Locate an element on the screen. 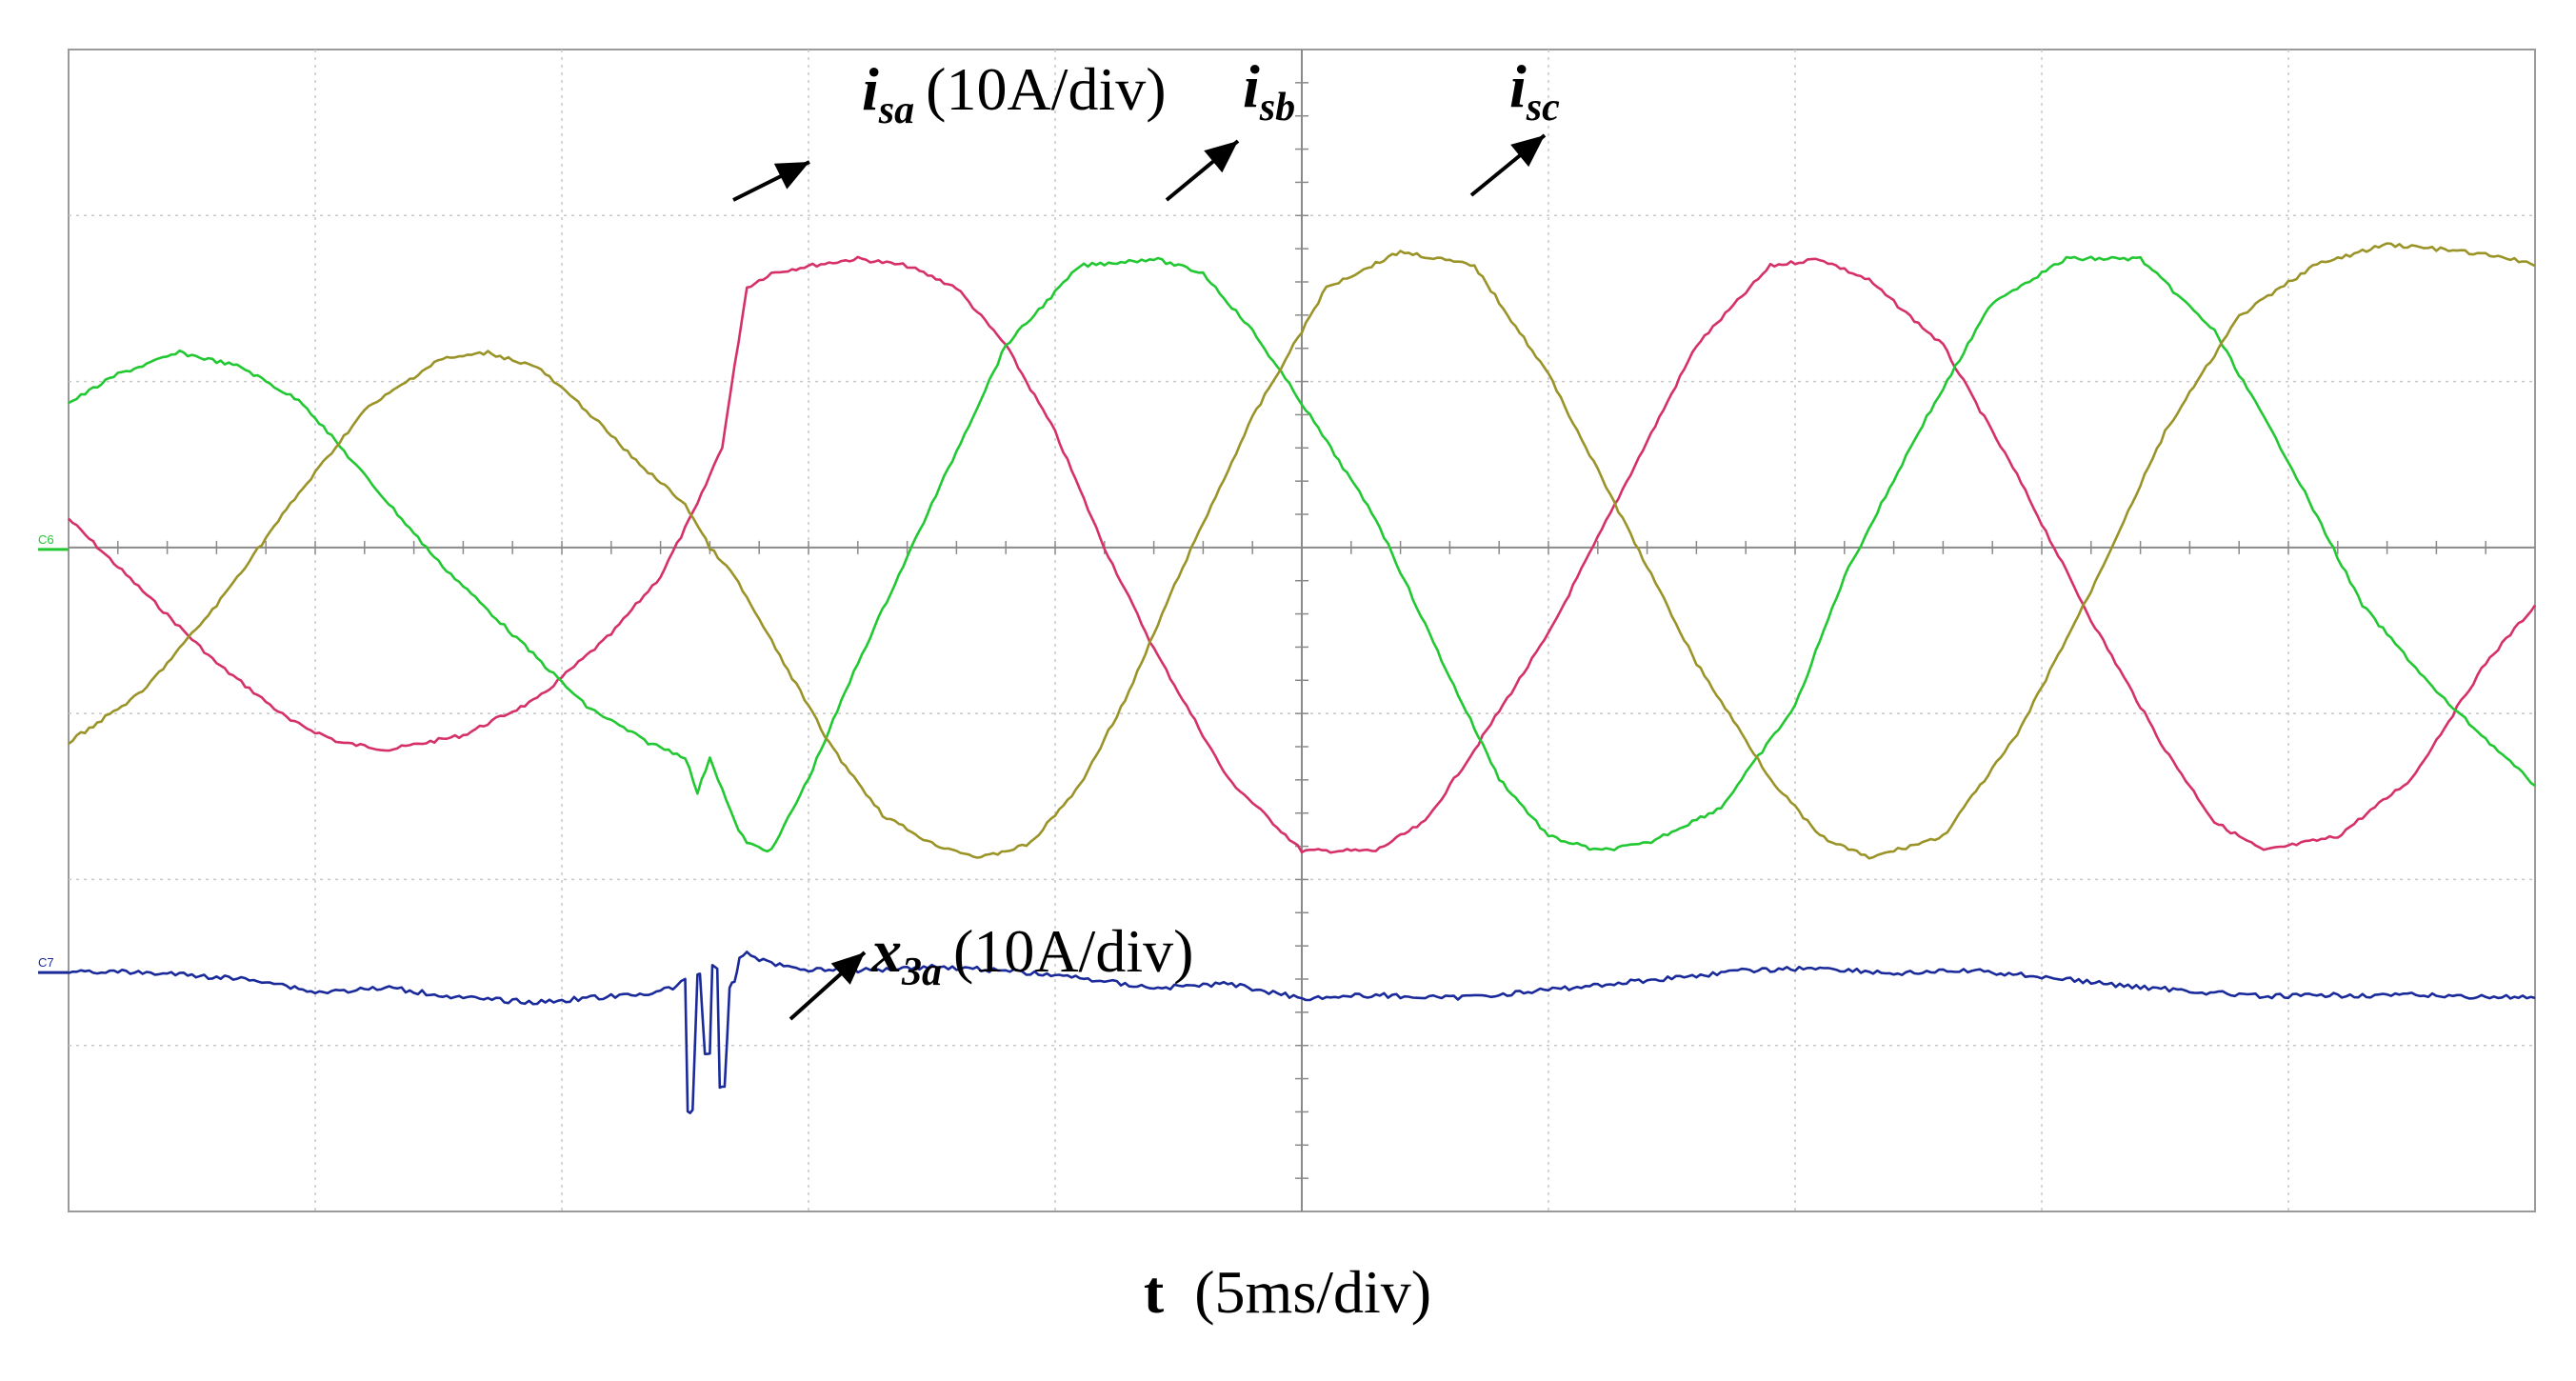 This screenshot has height=1381, width=2576. x-axis-label-bold: t is located at coordinates (1154, 1292).